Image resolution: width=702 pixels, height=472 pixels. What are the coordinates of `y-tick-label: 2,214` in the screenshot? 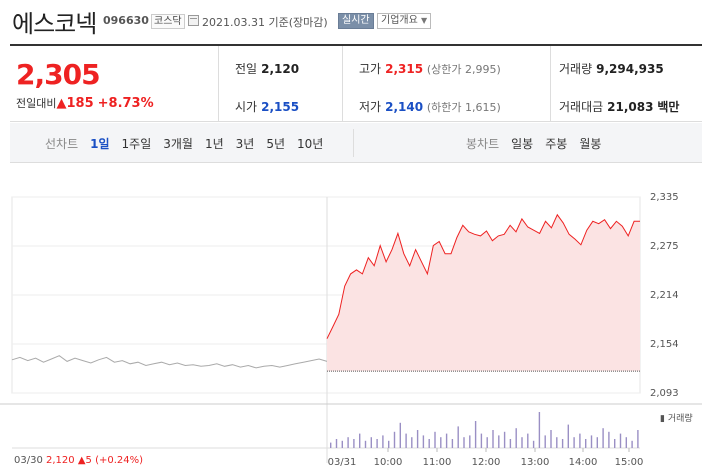 It's located at (664, 295).